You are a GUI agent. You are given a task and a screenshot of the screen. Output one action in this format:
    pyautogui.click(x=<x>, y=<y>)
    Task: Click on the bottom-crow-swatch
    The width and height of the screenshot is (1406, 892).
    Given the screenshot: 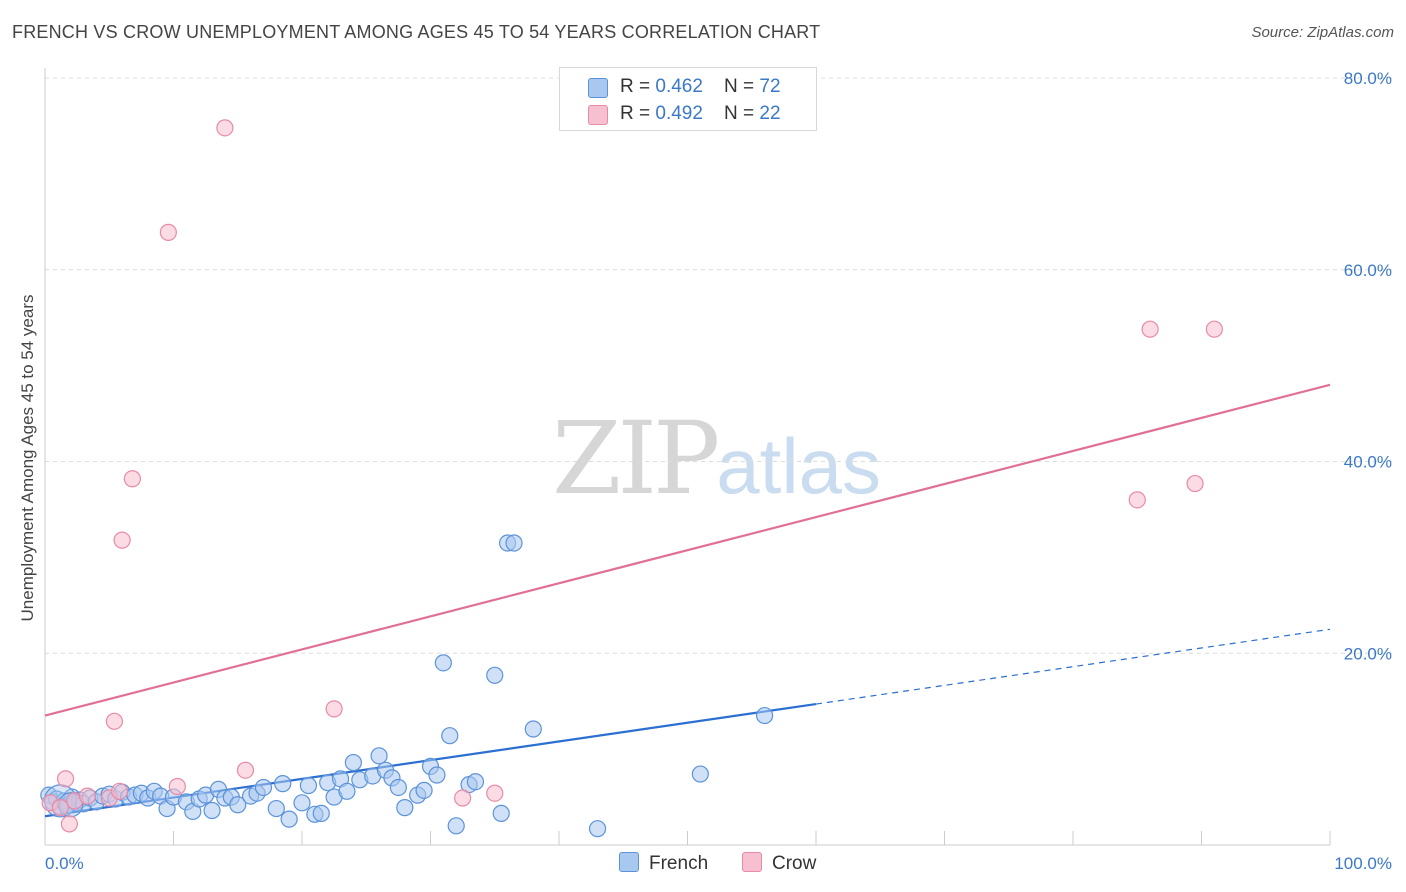 What is the action you would take?
    pyautogui.click(x=752, y=862)
    